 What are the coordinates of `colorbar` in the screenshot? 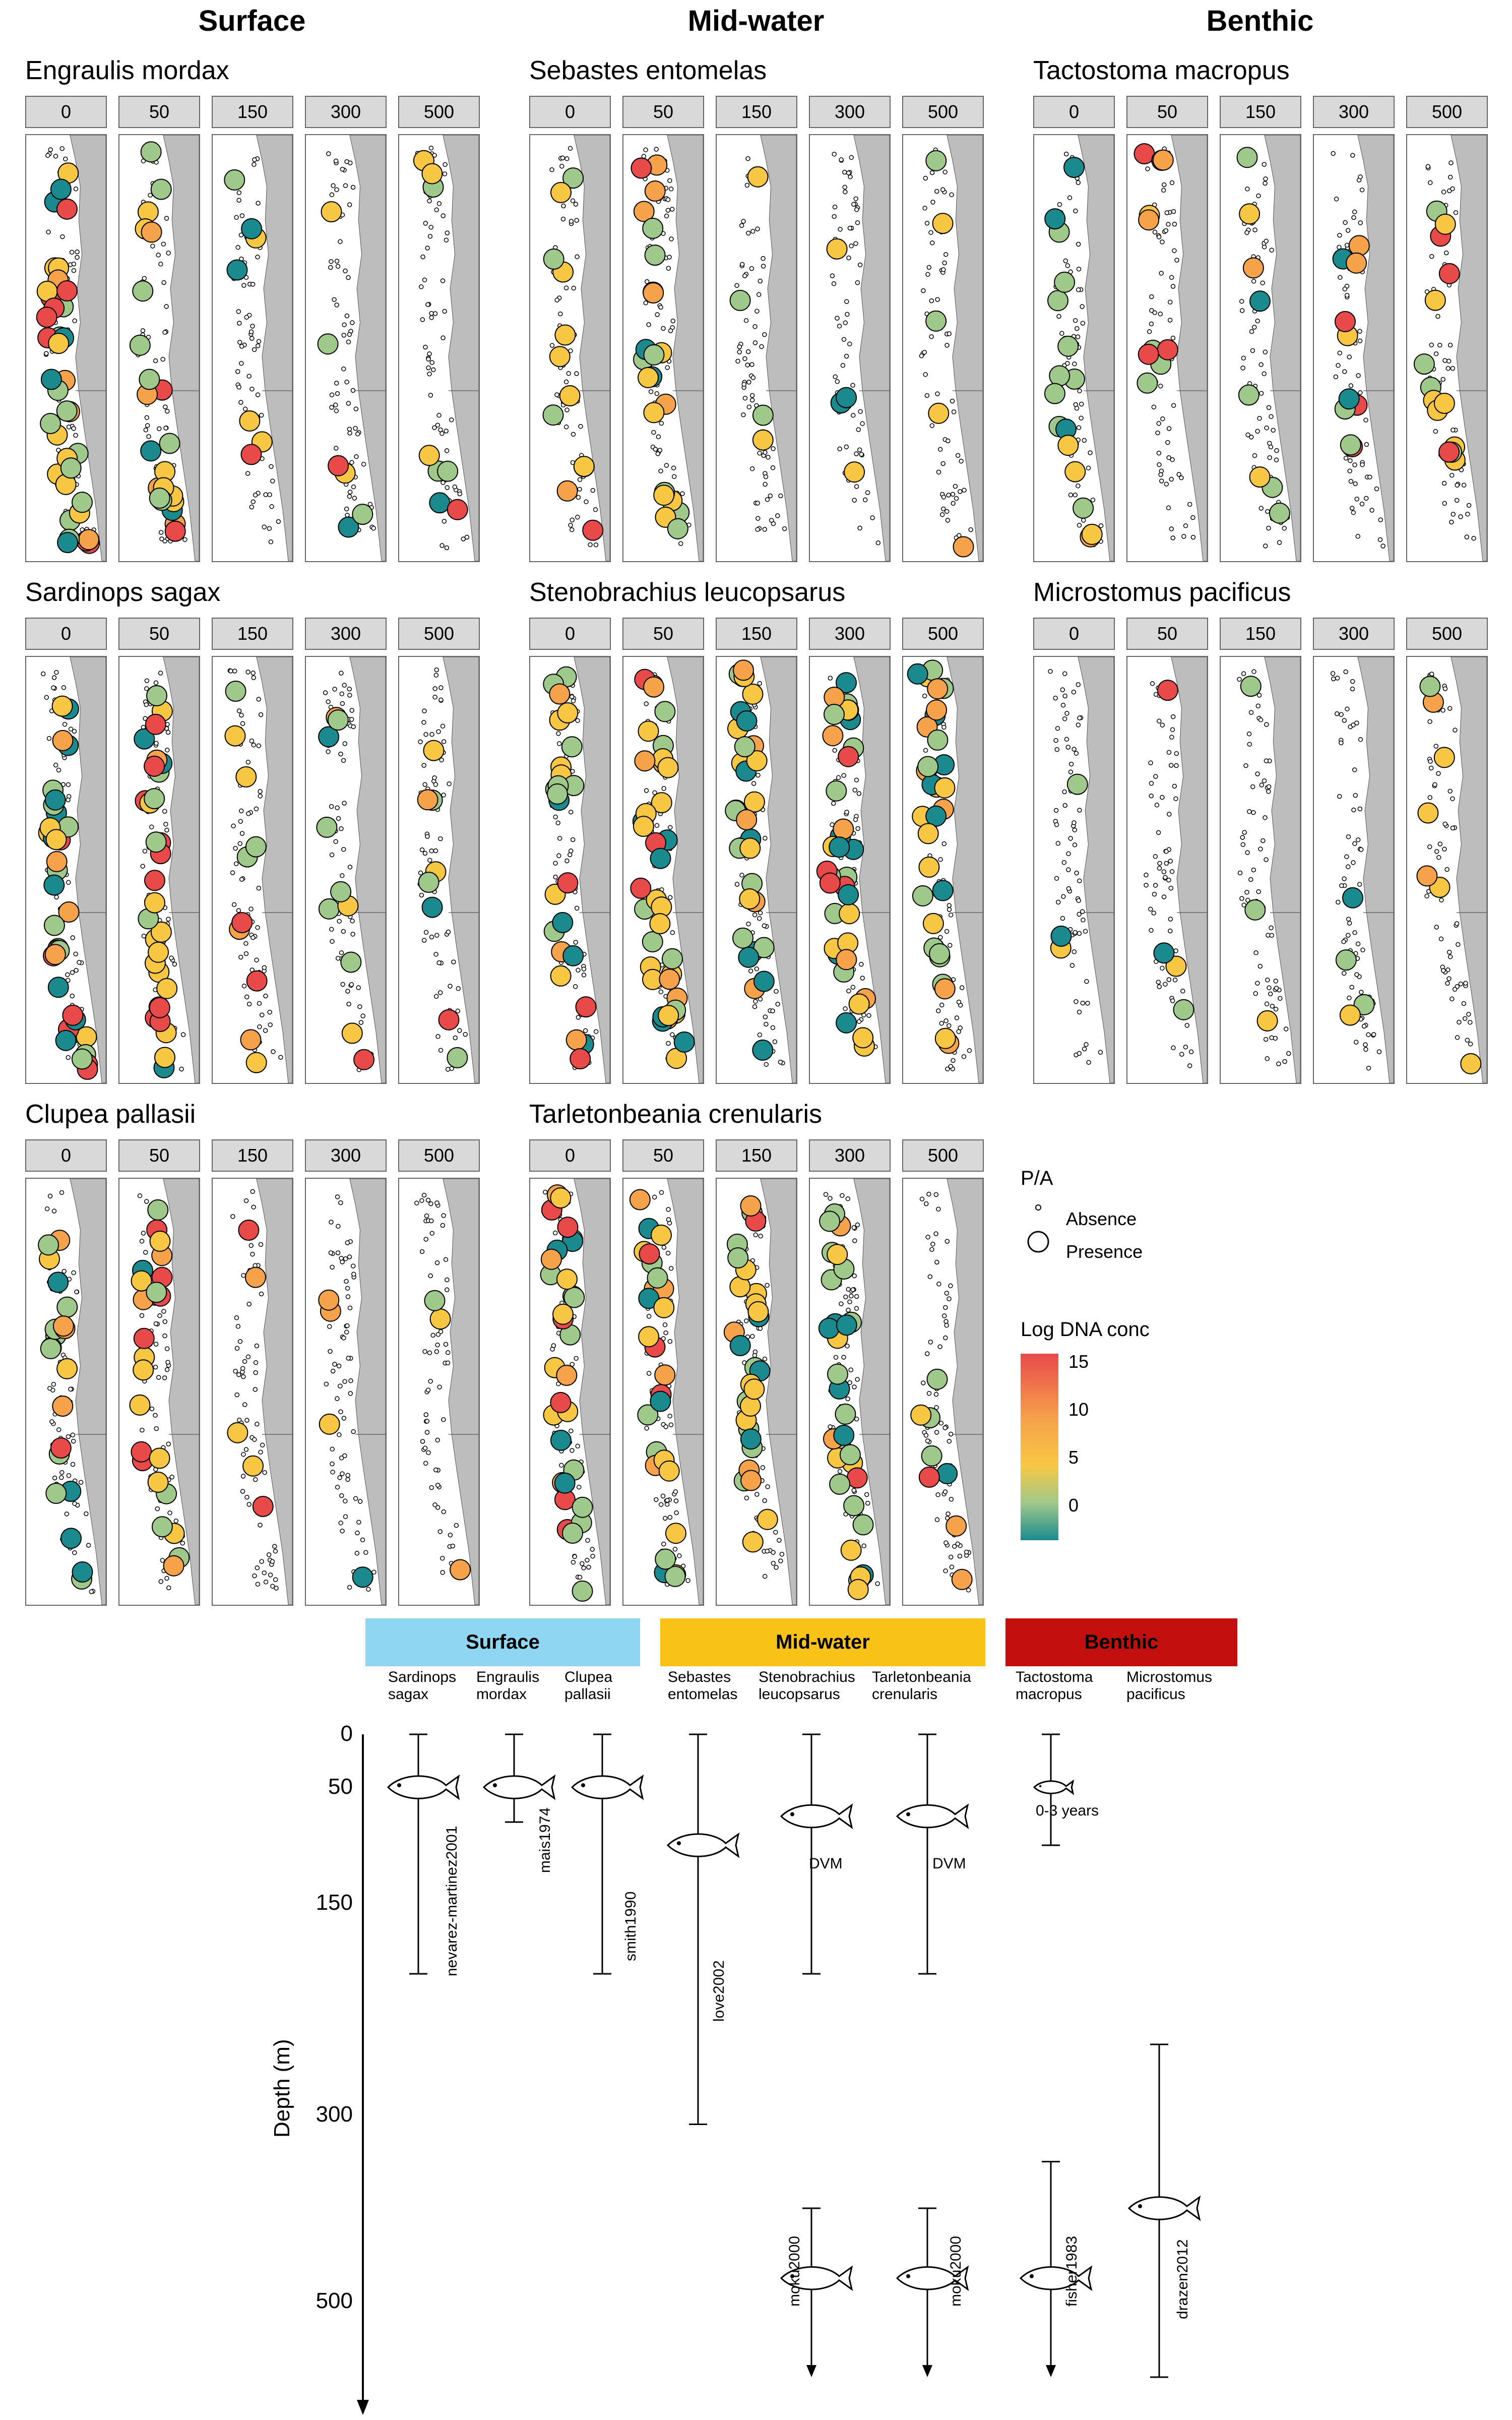 It's located at (1039, 1447).